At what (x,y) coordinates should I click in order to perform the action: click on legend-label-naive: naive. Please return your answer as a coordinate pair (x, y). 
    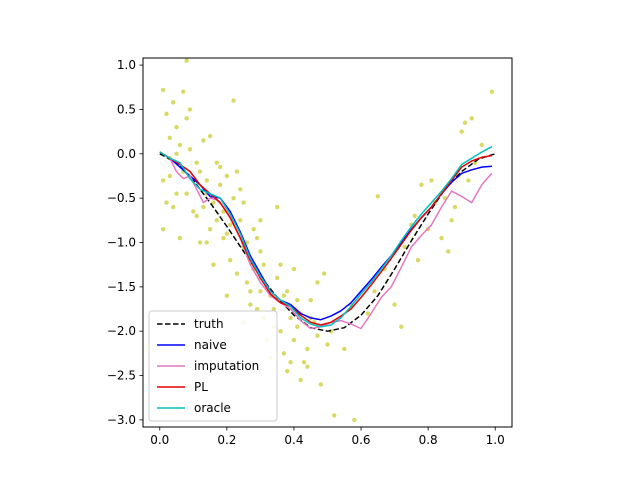
    Looking at the image, I should click on (210, 345).